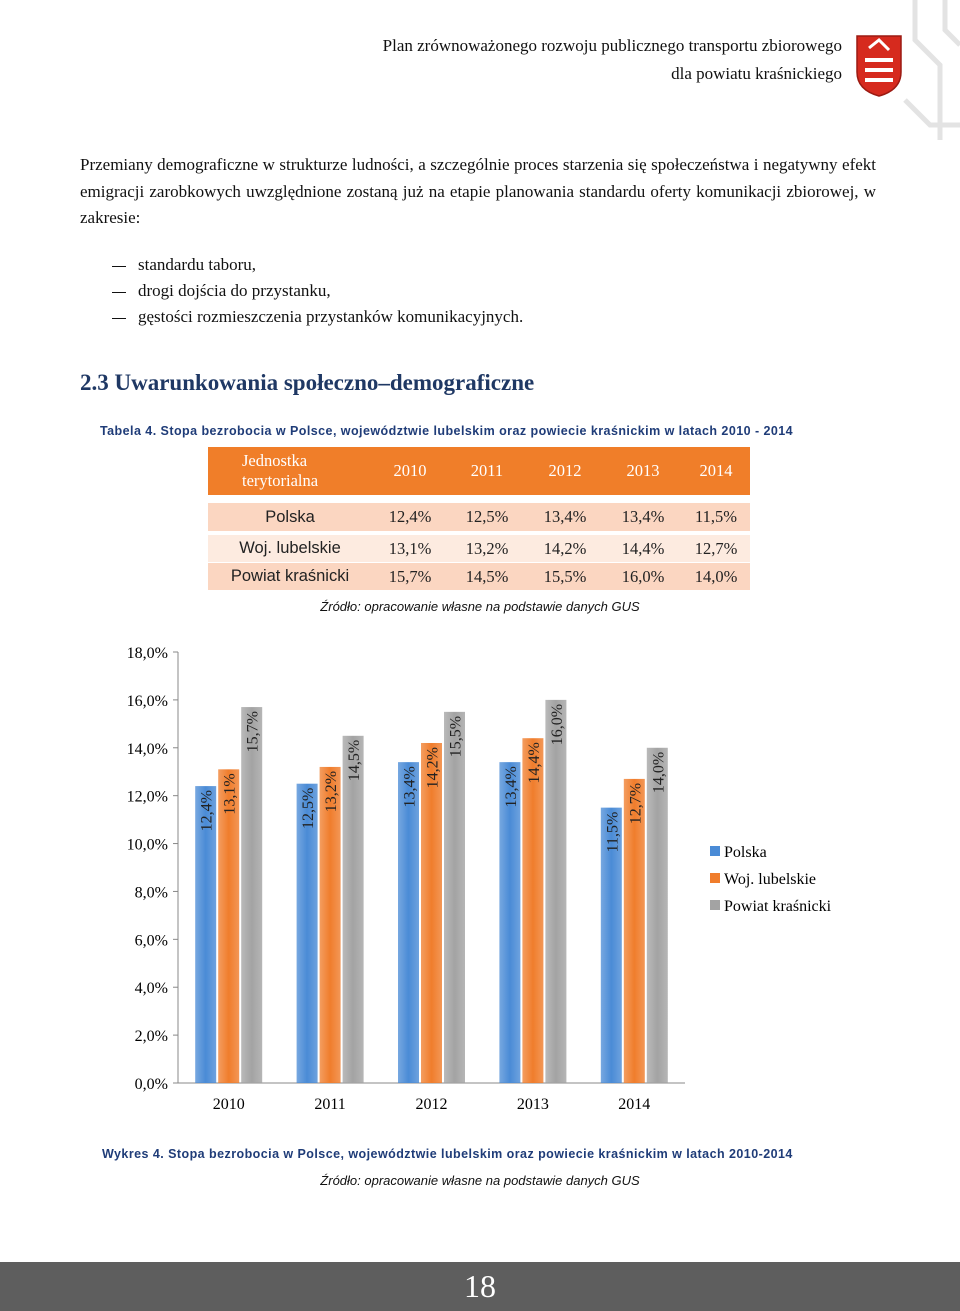 This screenshot has width=960, height=1311. Describe the element at coordinates (290, 471) in the screenshot. I see `table-header-cell: Jednostka terytorialna` at that location.